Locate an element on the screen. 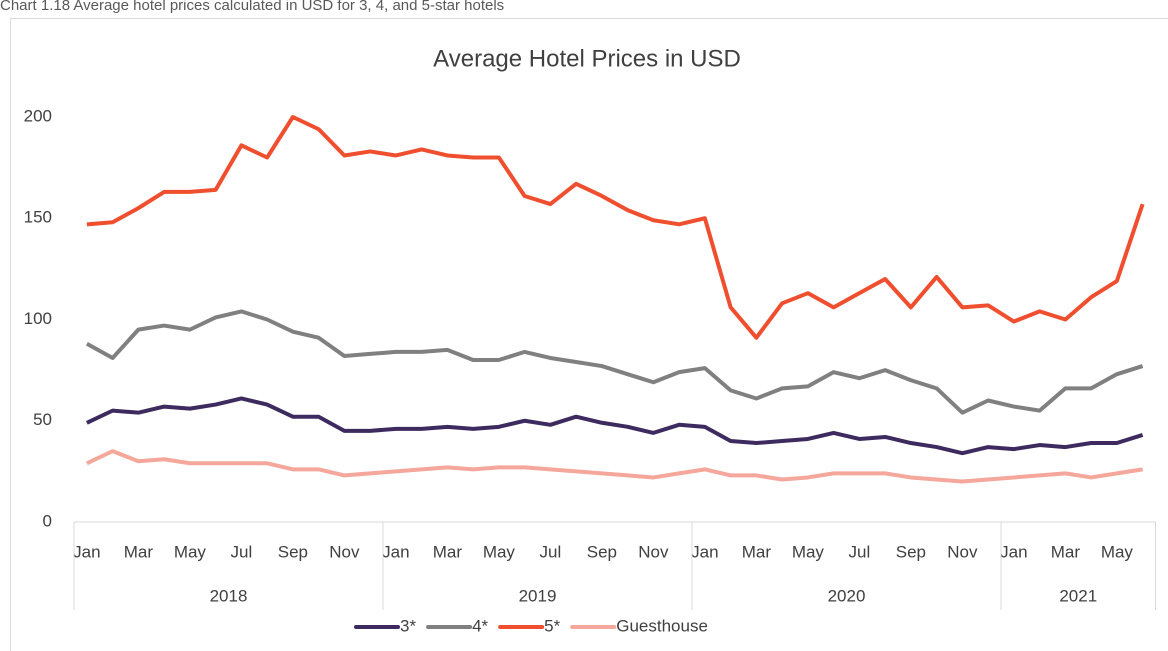 Image resolution: width=1168 pixels, height=651 pixels. legend-label: 3* is located at coordinates (408, 625).